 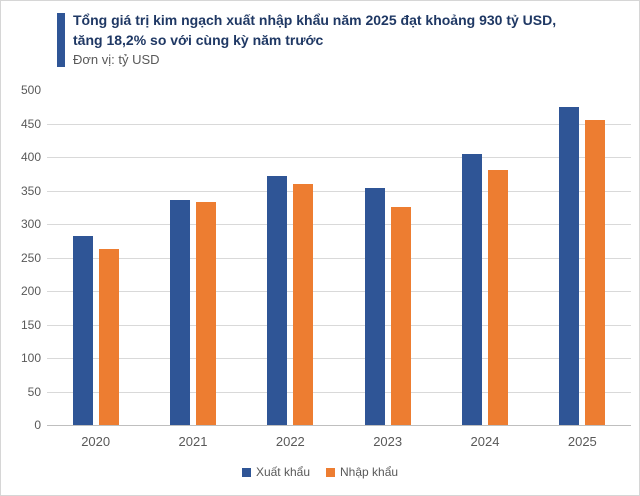 I want to click on x-axis-label-2022: 2022, so click(x=290, y=441).